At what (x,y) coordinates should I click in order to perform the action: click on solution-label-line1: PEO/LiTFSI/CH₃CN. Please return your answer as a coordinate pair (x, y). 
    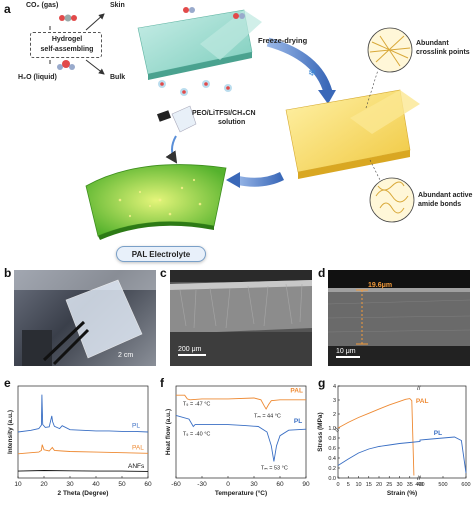
    Looking at the image, I should click on (224, 113).